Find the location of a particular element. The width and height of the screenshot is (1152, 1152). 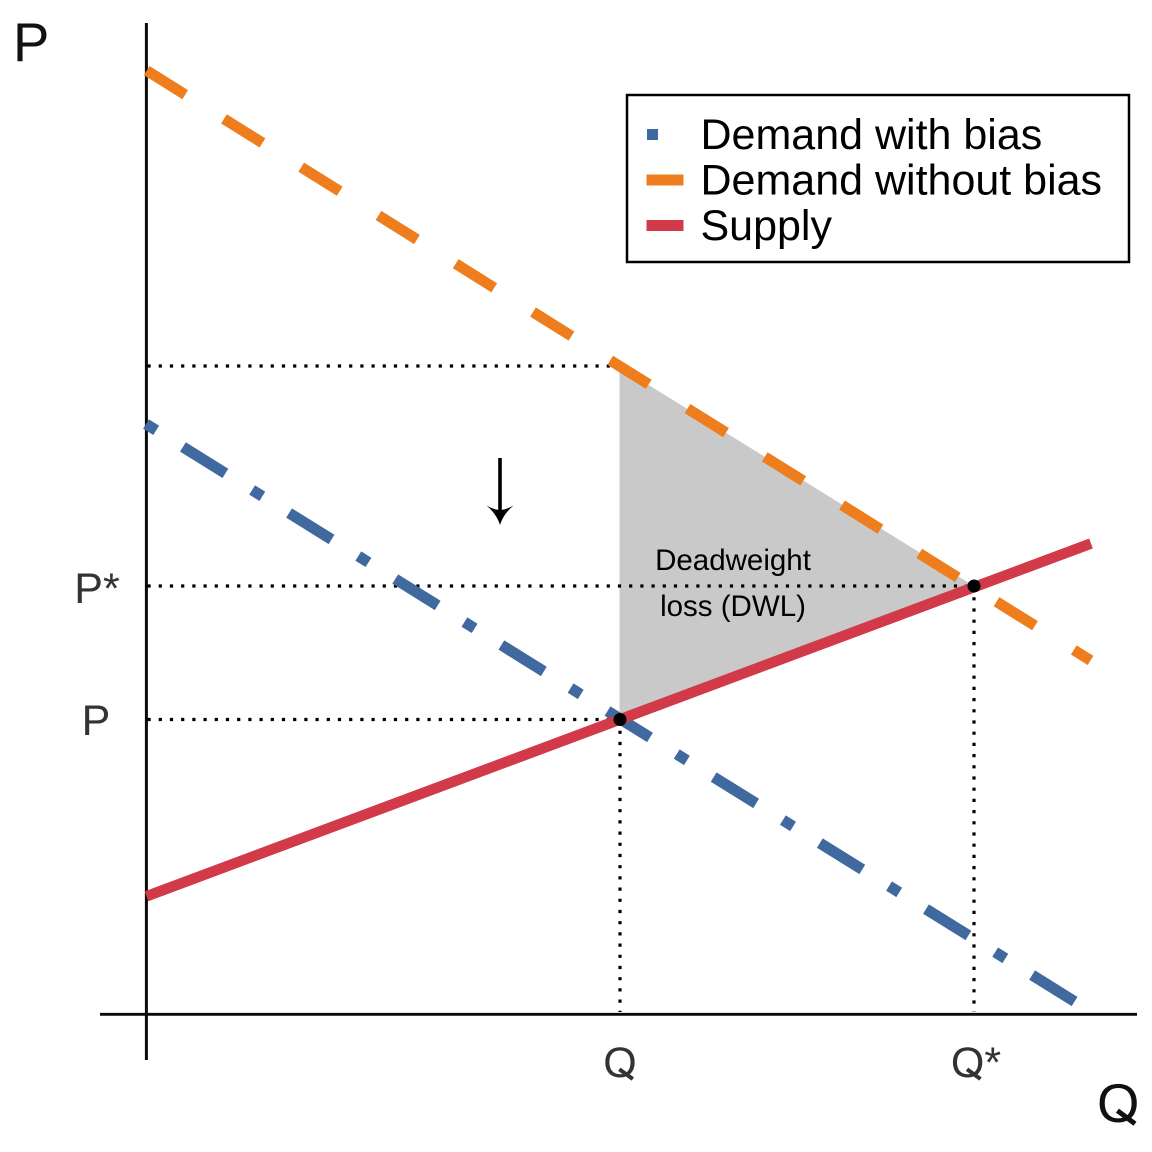

svg-text: Deadweight is located at coordinates (733, 560).